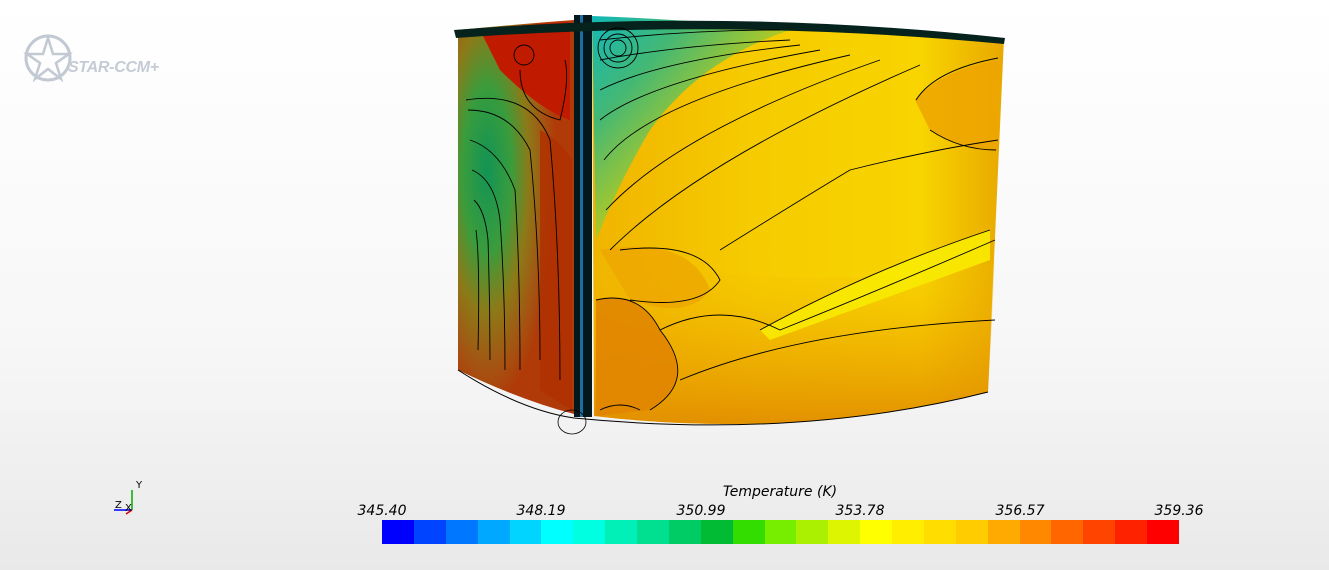 This screenshot has width=1329, height=570. What do you see at coordinates (723, 397) in the screenshot?
I see `cylinder-bottom-edge` at bounding box center [723, 397].